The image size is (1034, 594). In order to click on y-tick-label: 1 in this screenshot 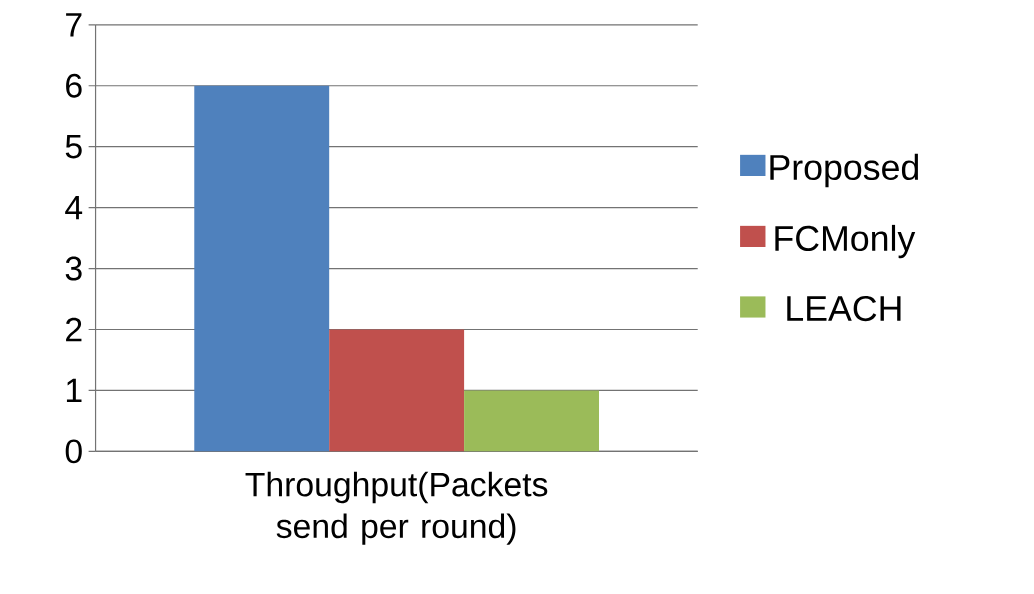, I will do `click(74, 390)`.